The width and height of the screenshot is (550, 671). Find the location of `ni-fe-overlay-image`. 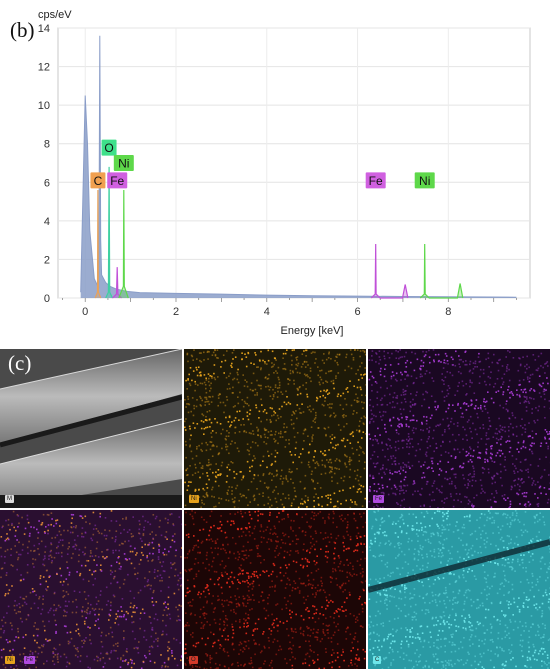

ni-fe-overlay-image is located at coordinates (91, 589).